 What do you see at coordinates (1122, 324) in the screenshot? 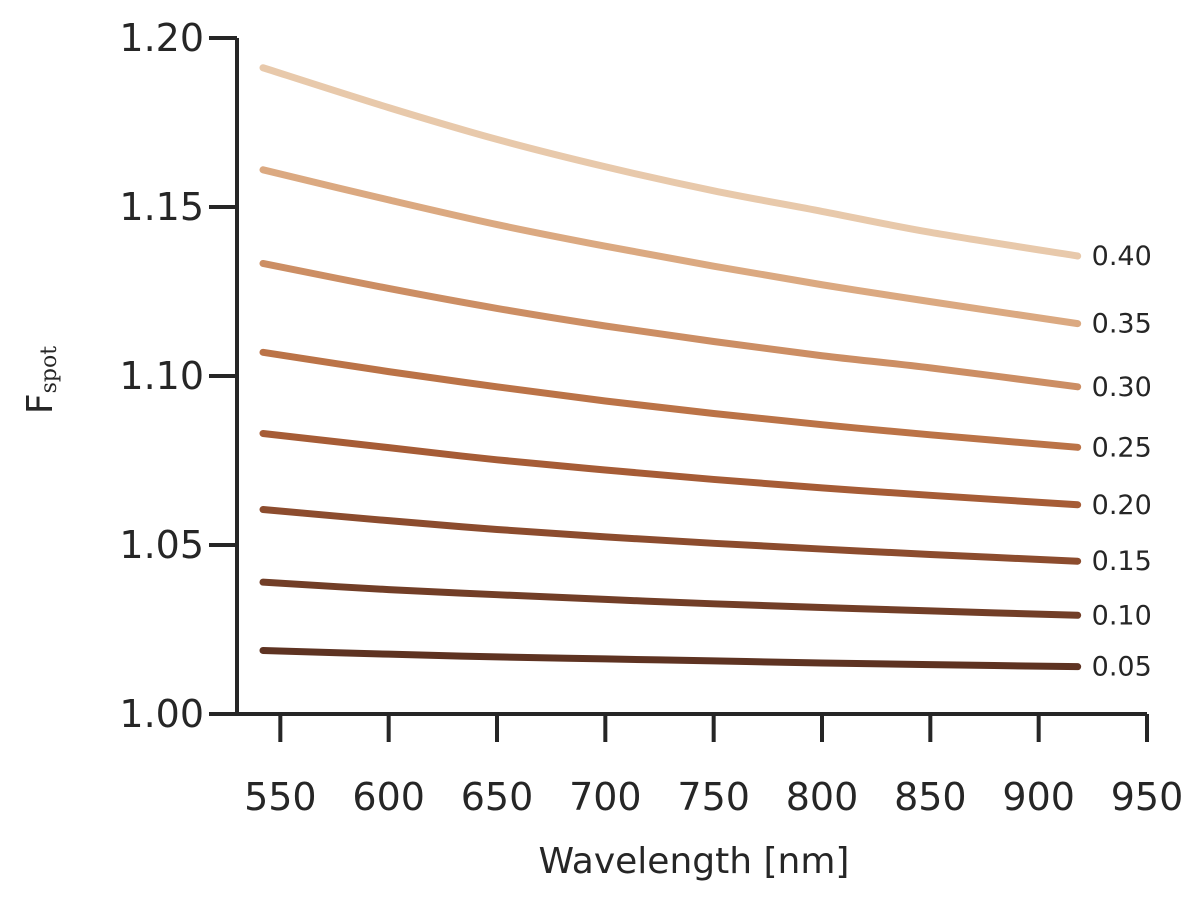
I see `series-label-0.35: 0.35` at bounding box center [1122, 324].